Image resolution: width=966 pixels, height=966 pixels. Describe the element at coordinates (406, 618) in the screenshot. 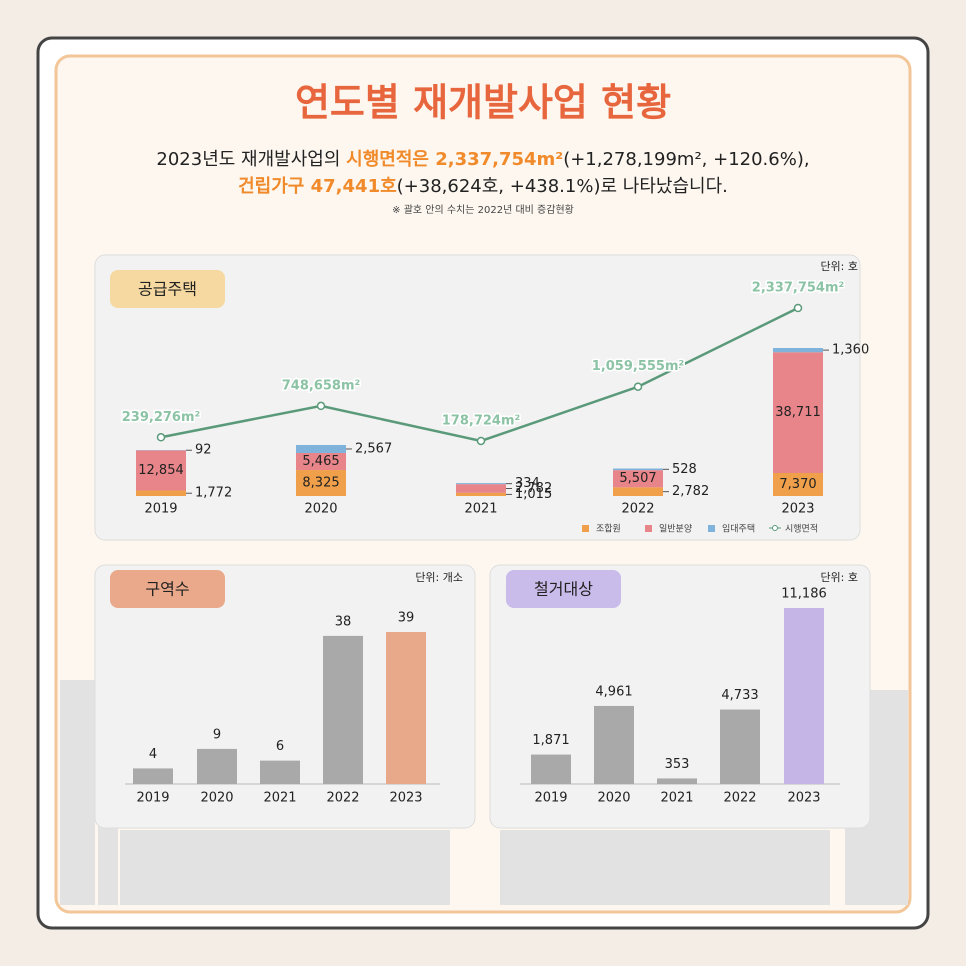

I see `value-label: 39` at that location.